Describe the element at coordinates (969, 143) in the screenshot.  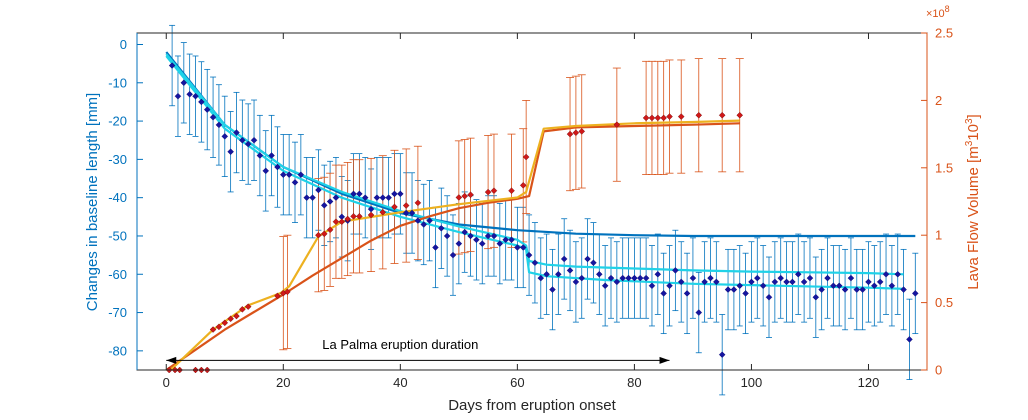
I see `y-axis-right-label-sup: 3` at that location.